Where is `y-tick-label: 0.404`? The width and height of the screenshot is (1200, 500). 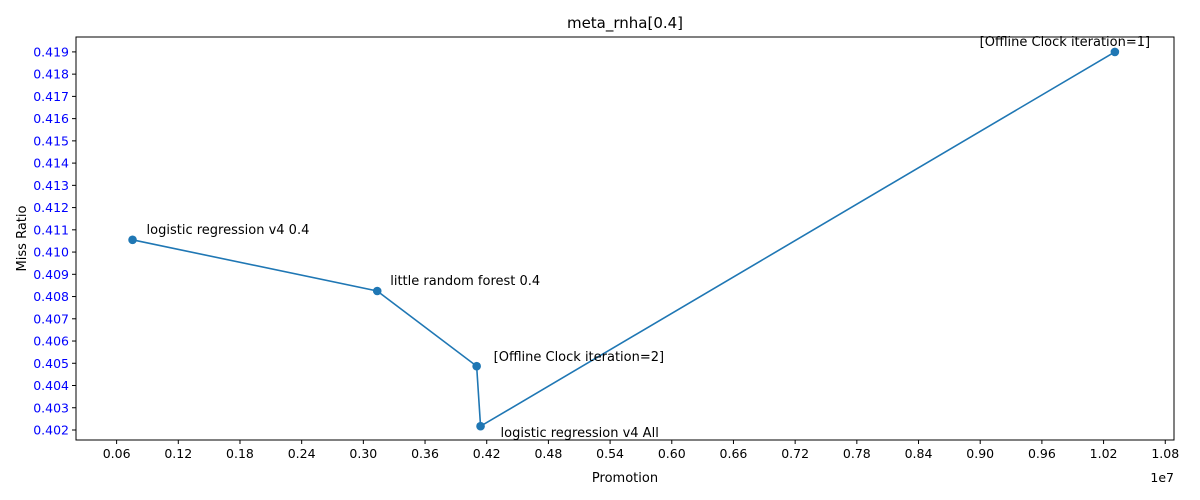
y-tick-label: 0.404 is located at coordinates (51, 385).